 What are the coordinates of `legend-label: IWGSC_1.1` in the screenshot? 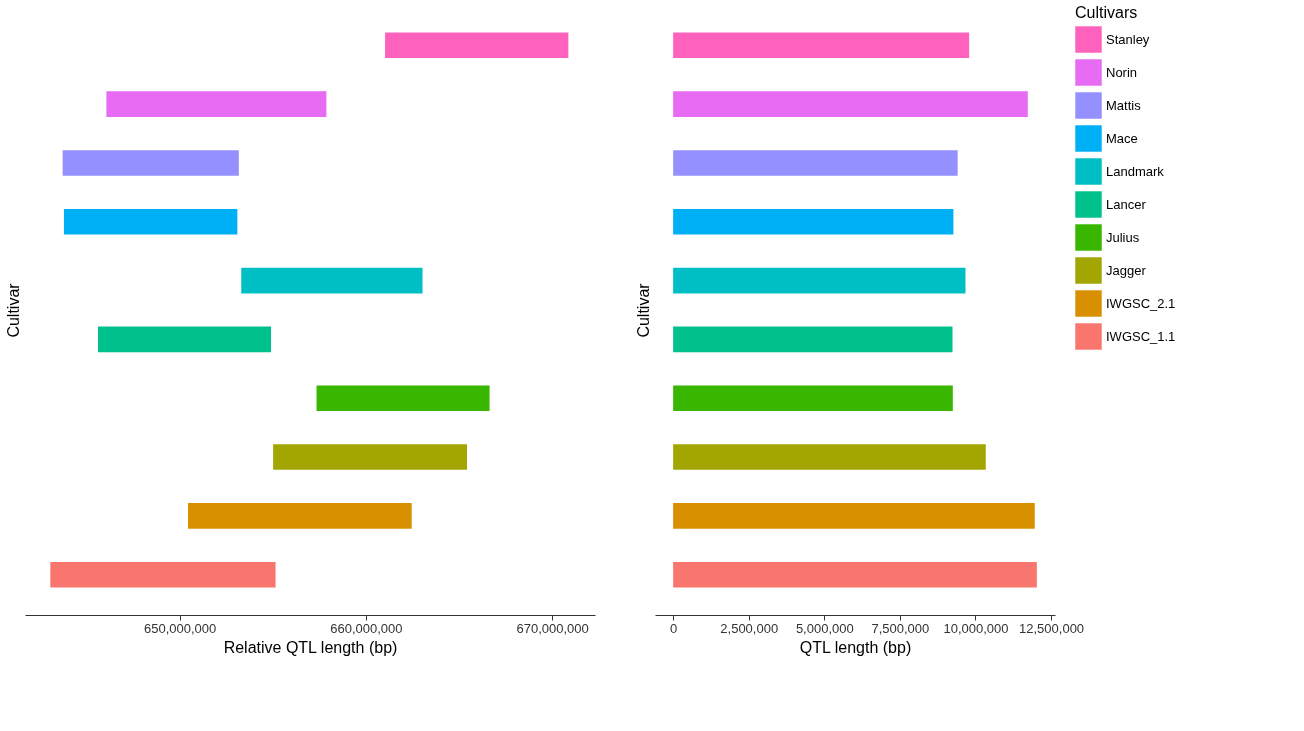 It's located at (1141, 336).